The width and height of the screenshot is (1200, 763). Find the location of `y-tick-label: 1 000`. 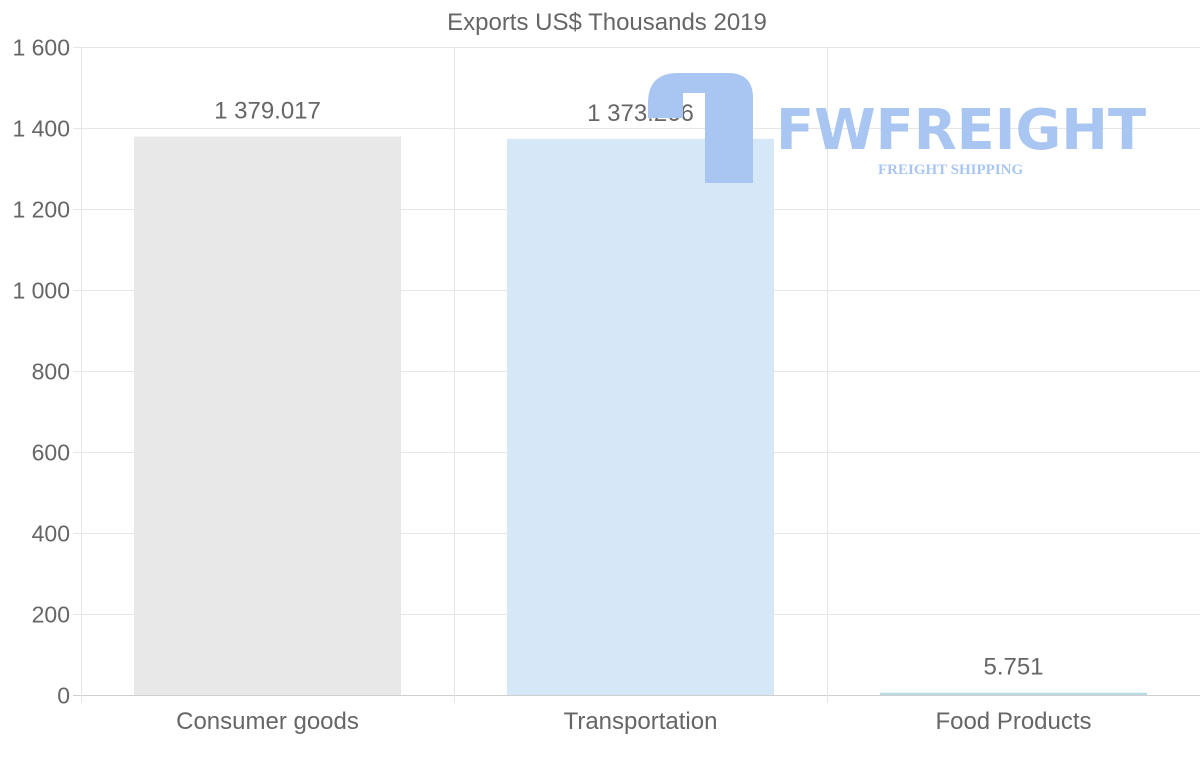

y-tick-label: 1 000 is located at coordinates (41, 291).